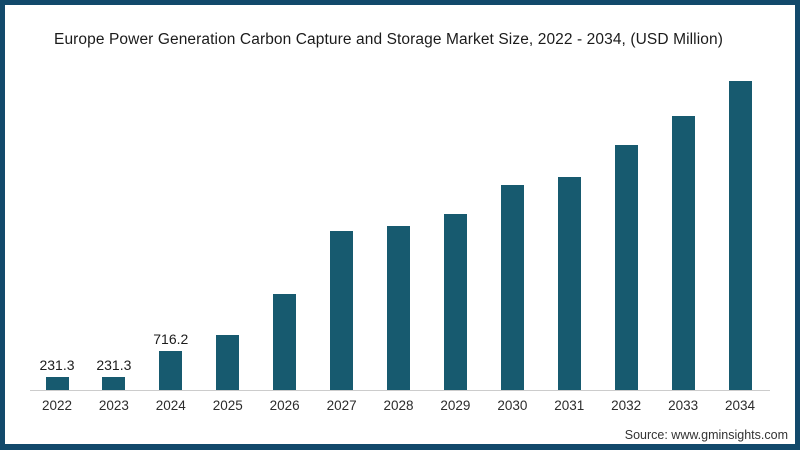  I want to click on x-axis-line, so click(400, 390).